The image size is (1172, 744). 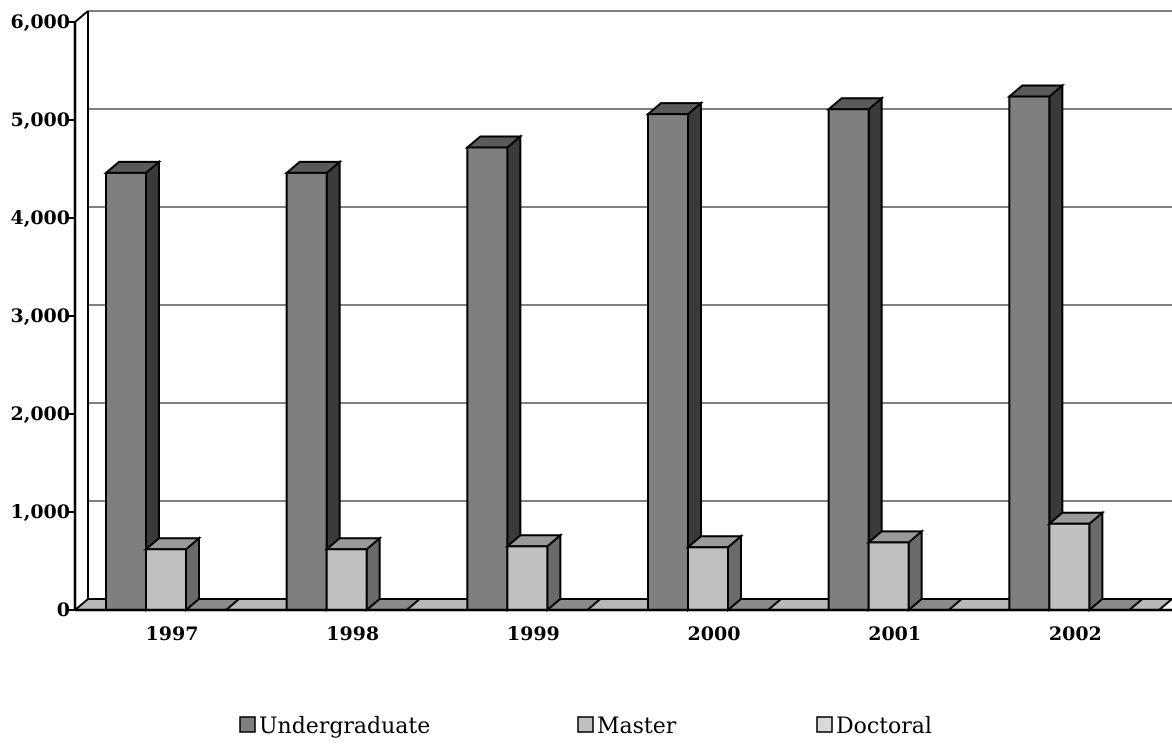 What do you see at coordinates (41, 120) in the screenshot?
I see `y-tick-label: 5,000` at bounding box center [41, 120].